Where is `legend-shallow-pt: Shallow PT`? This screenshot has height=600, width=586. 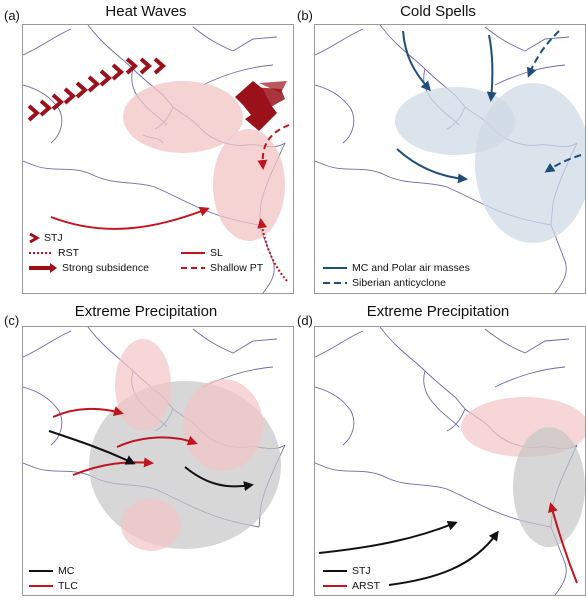
legend-shallow-pt: Shallow PT is located at coordinates (222, 268).